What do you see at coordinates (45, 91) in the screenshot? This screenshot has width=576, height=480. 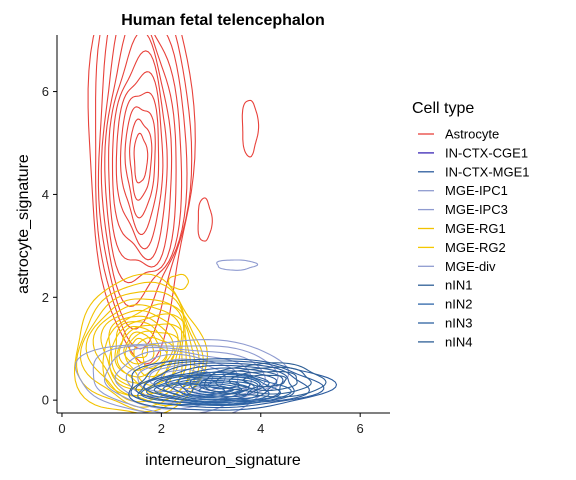 I see `y-tick-label: 6` at bounding box center [45, 91].